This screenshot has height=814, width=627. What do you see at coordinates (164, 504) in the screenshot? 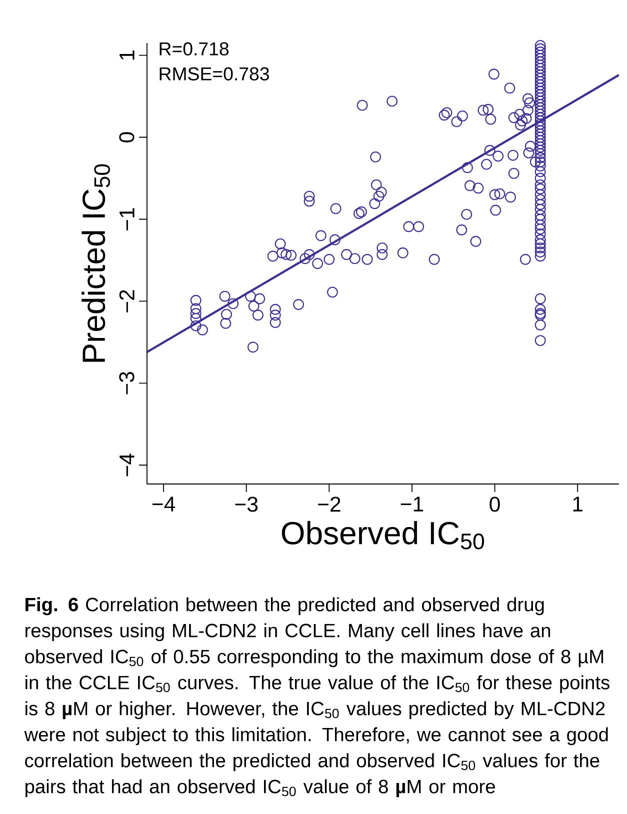
I see `x-tick-label: −4` at bounding box center [164, 504].